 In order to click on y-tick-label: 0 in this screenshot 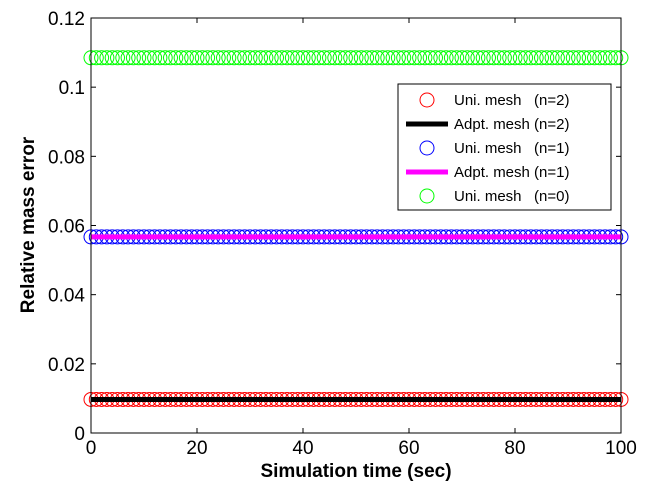, I will do `click(79, 434)`.